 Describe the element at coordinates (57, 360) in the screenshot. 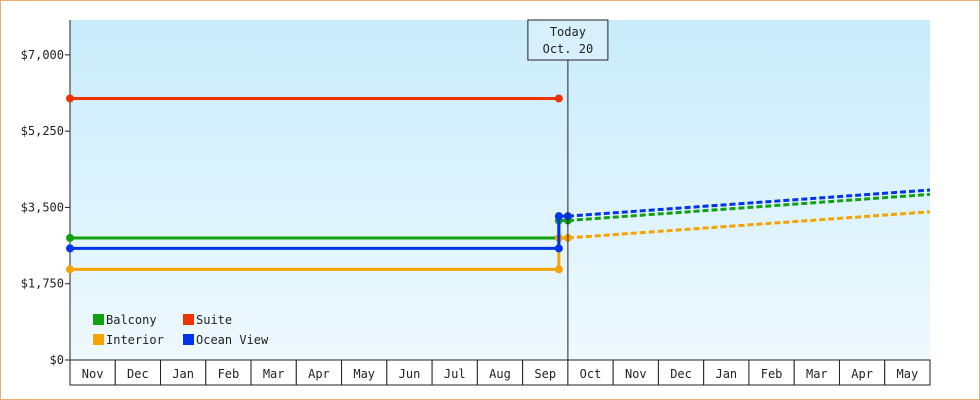

I see `y-tick-label: $0` at that location.